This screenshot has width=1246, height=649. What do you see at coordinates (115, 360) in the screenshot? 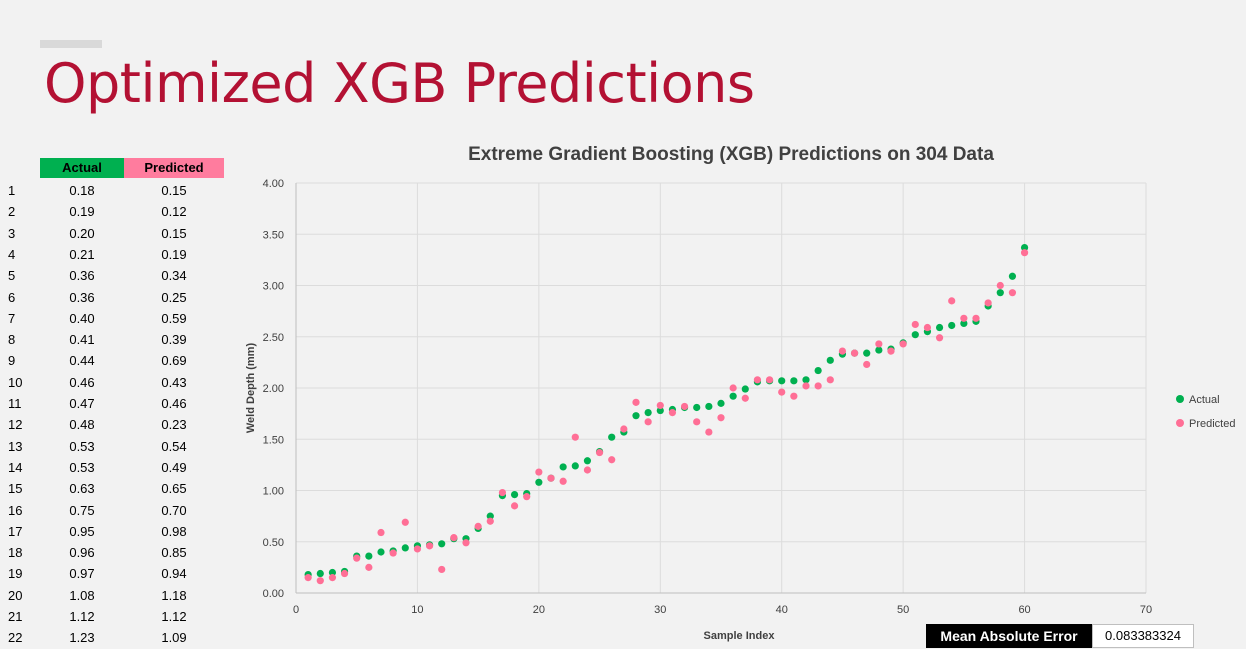
I see `table-row: 9 0.44 0.69` at bounding box center [115, 360].